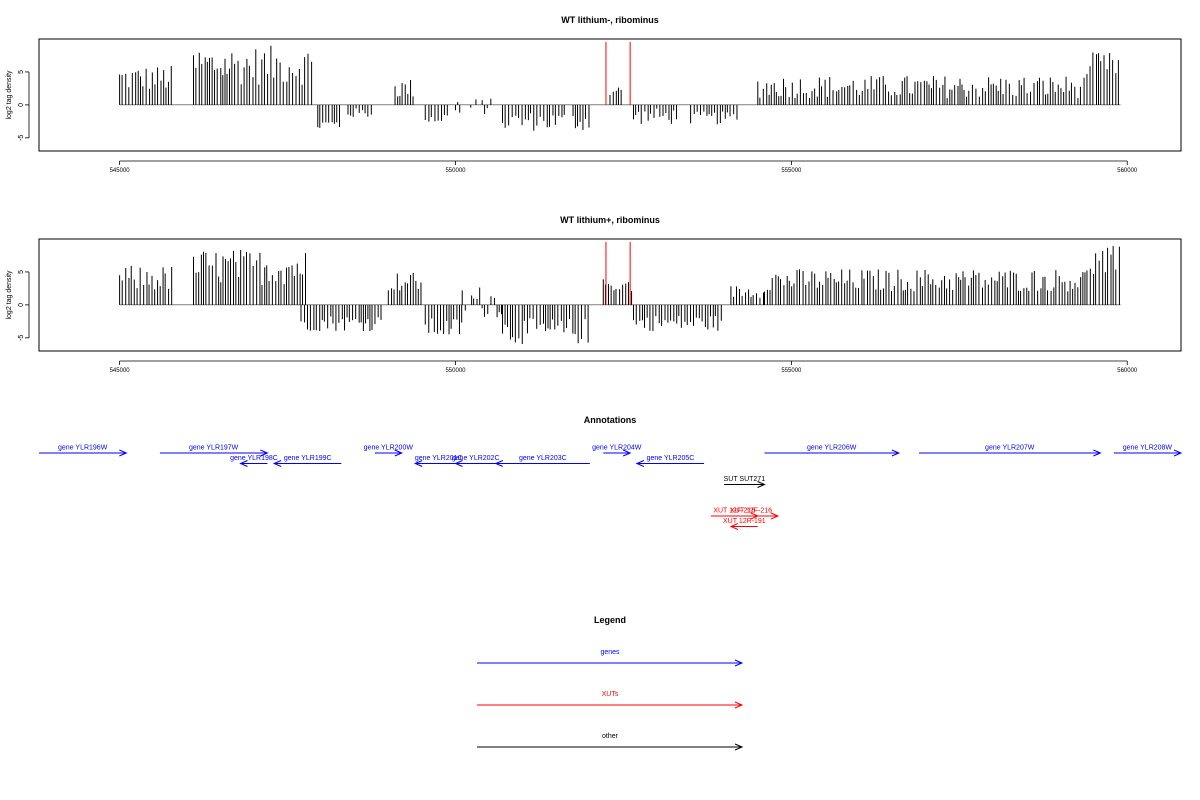  I want to click on feature-xut: XUT 12R-191, so click(744, 524).